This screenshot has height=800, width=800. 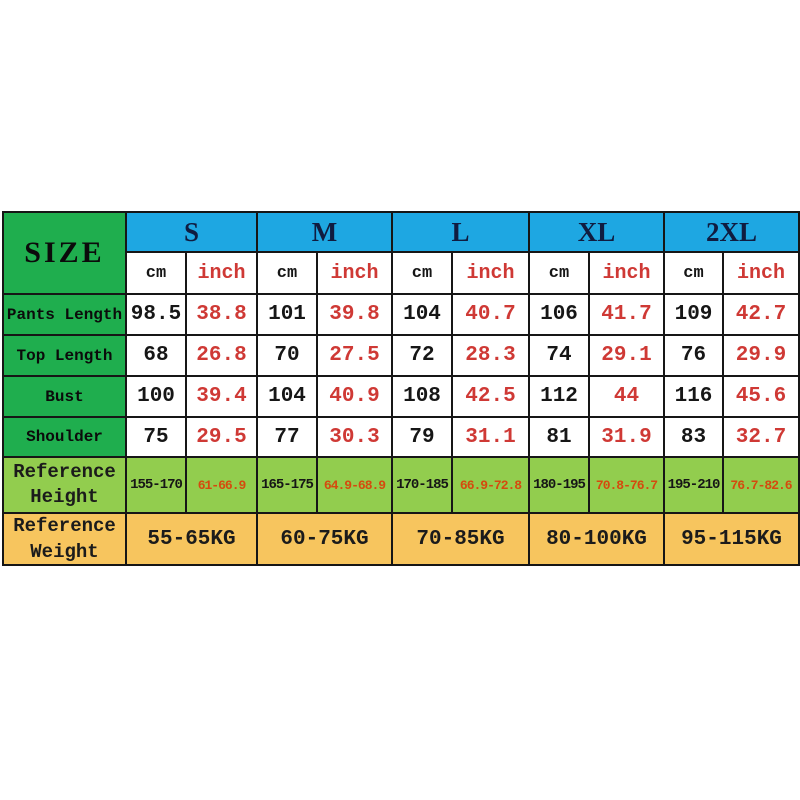 I want to click on value-cell-inch: 44, so click(x=626, y=396).